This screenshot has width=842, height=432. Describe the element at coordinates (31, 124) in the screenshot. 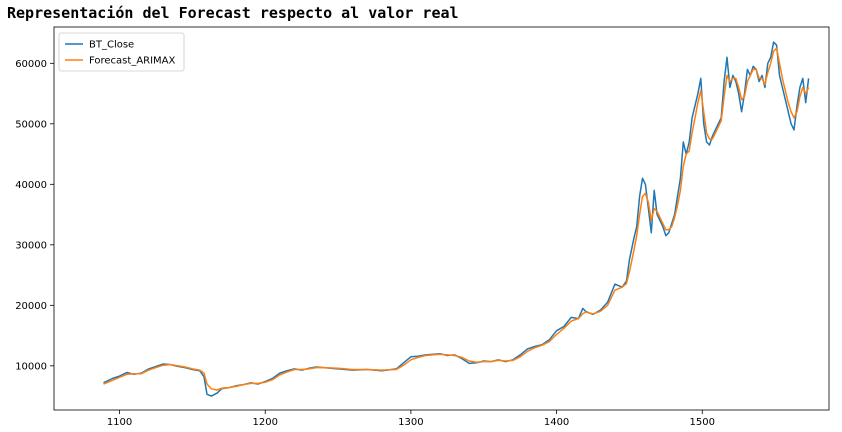

I see `y-tick-label: 50000` at that location.